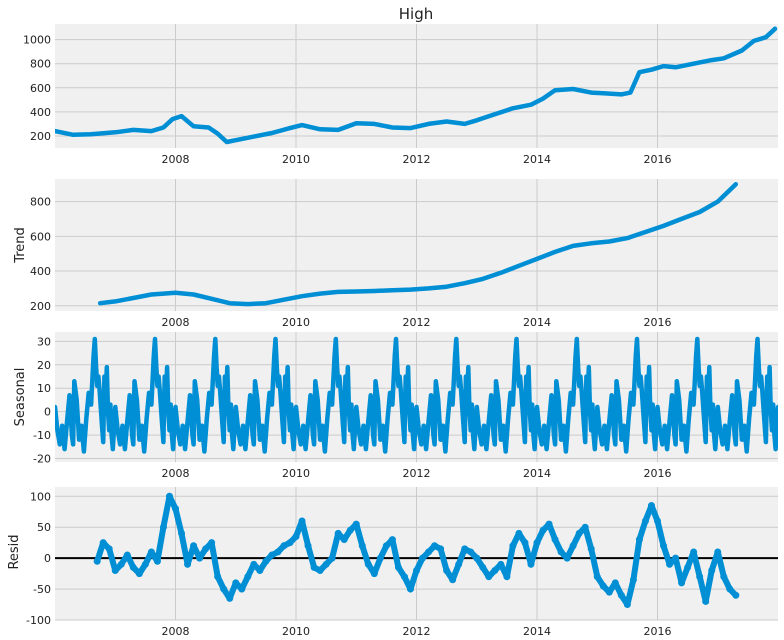 Image resolution: width=784 pixels, height=640 pixels. Describe the element at coordinates (20, 397) in the screenshot. I see `y-axis-label: Seasonal` at that location.